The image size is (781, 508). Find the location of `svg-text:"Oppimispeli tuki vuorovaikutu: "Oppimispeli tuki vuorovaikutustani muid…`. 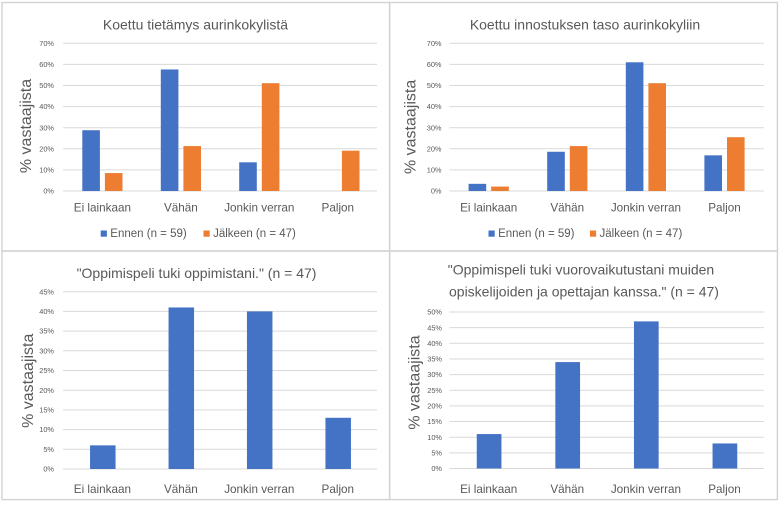

svg-text:"Oppimispeli tuki vuorovaikutu: "Oppimispeli tuki vuorovaikutustani muid… is located at coordinates (581, 270).